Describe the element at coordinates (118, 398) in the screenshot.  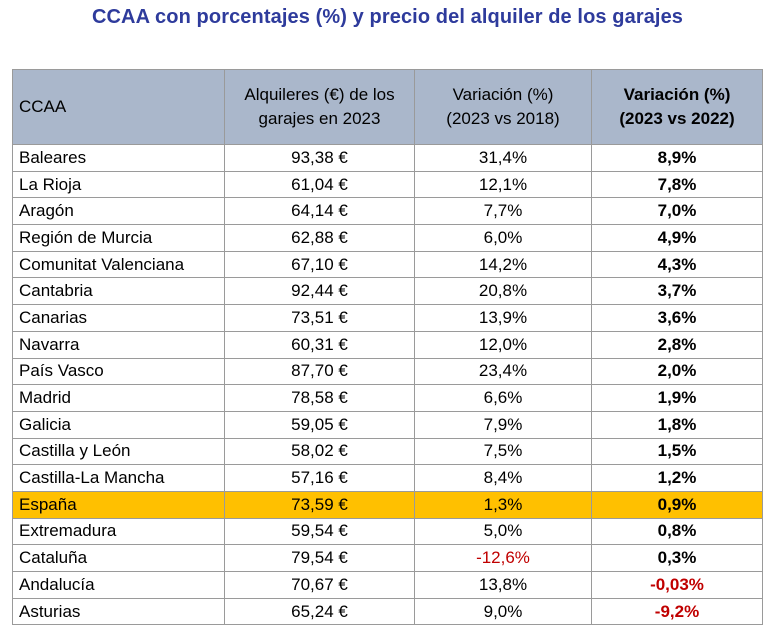
I see `cell-ccaa: Madrid` at that location.